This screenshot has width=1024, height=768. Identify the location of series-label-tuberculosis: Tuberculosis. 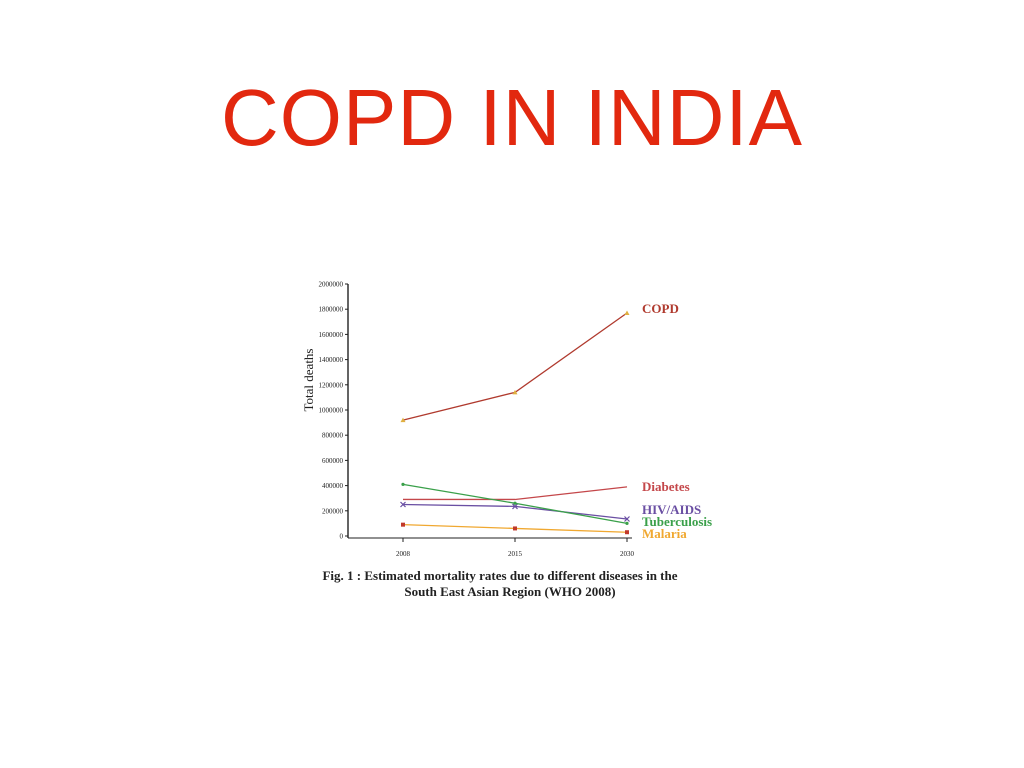
(677, 521).